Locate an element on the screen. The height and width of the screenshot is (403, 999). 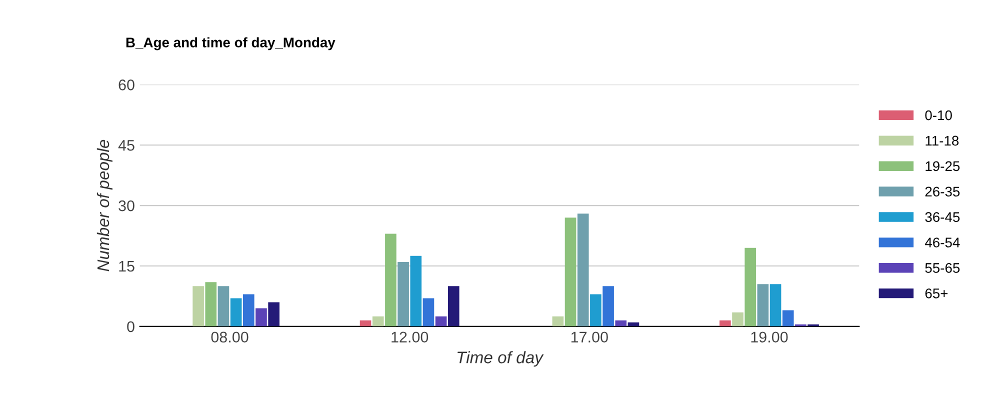
x-axis-title: Time of day is located at coordinates (501, 359).